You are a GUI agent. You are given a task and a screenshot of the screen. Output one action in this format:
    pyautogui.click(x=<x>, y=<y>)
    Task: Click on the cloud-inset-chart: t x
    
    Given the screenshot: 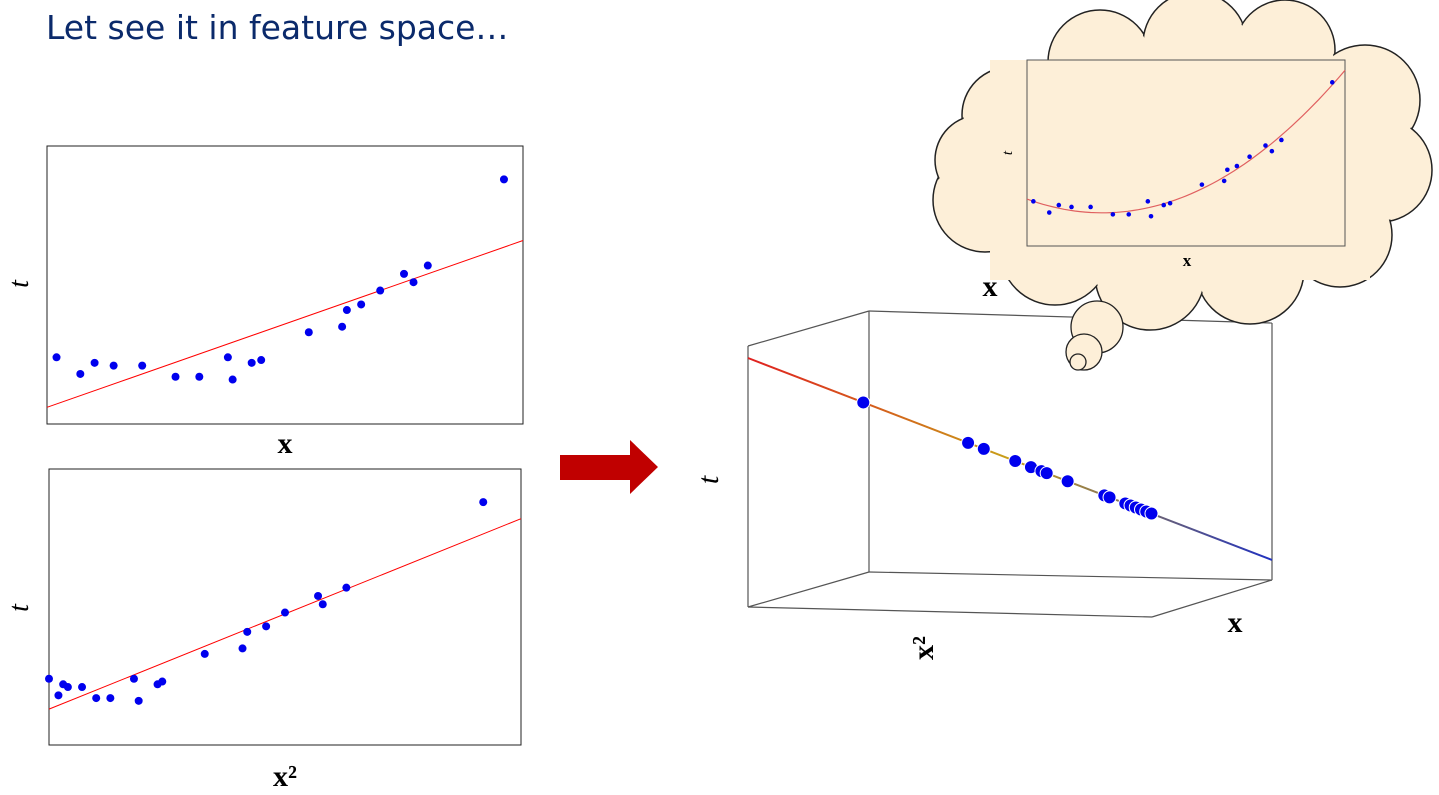 What is the action you would take?
    pyautogui.click(x=1173, y=164)
    